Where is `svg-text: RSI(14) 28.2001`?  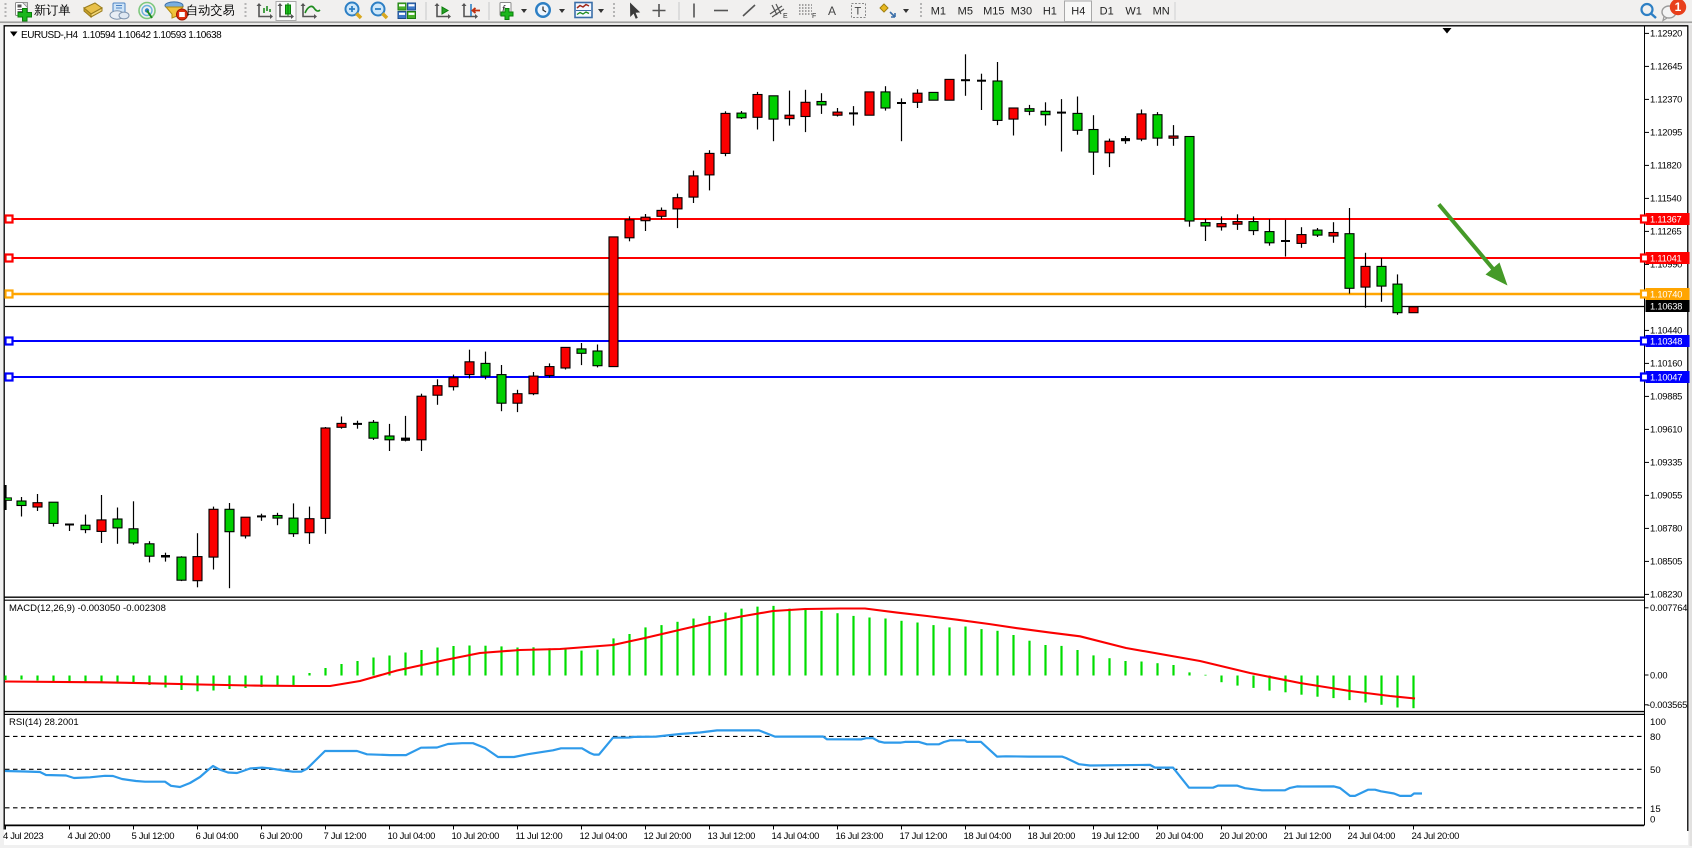 svg-text: RSI(14) 28.2001 is located at coordinates (44, 722).